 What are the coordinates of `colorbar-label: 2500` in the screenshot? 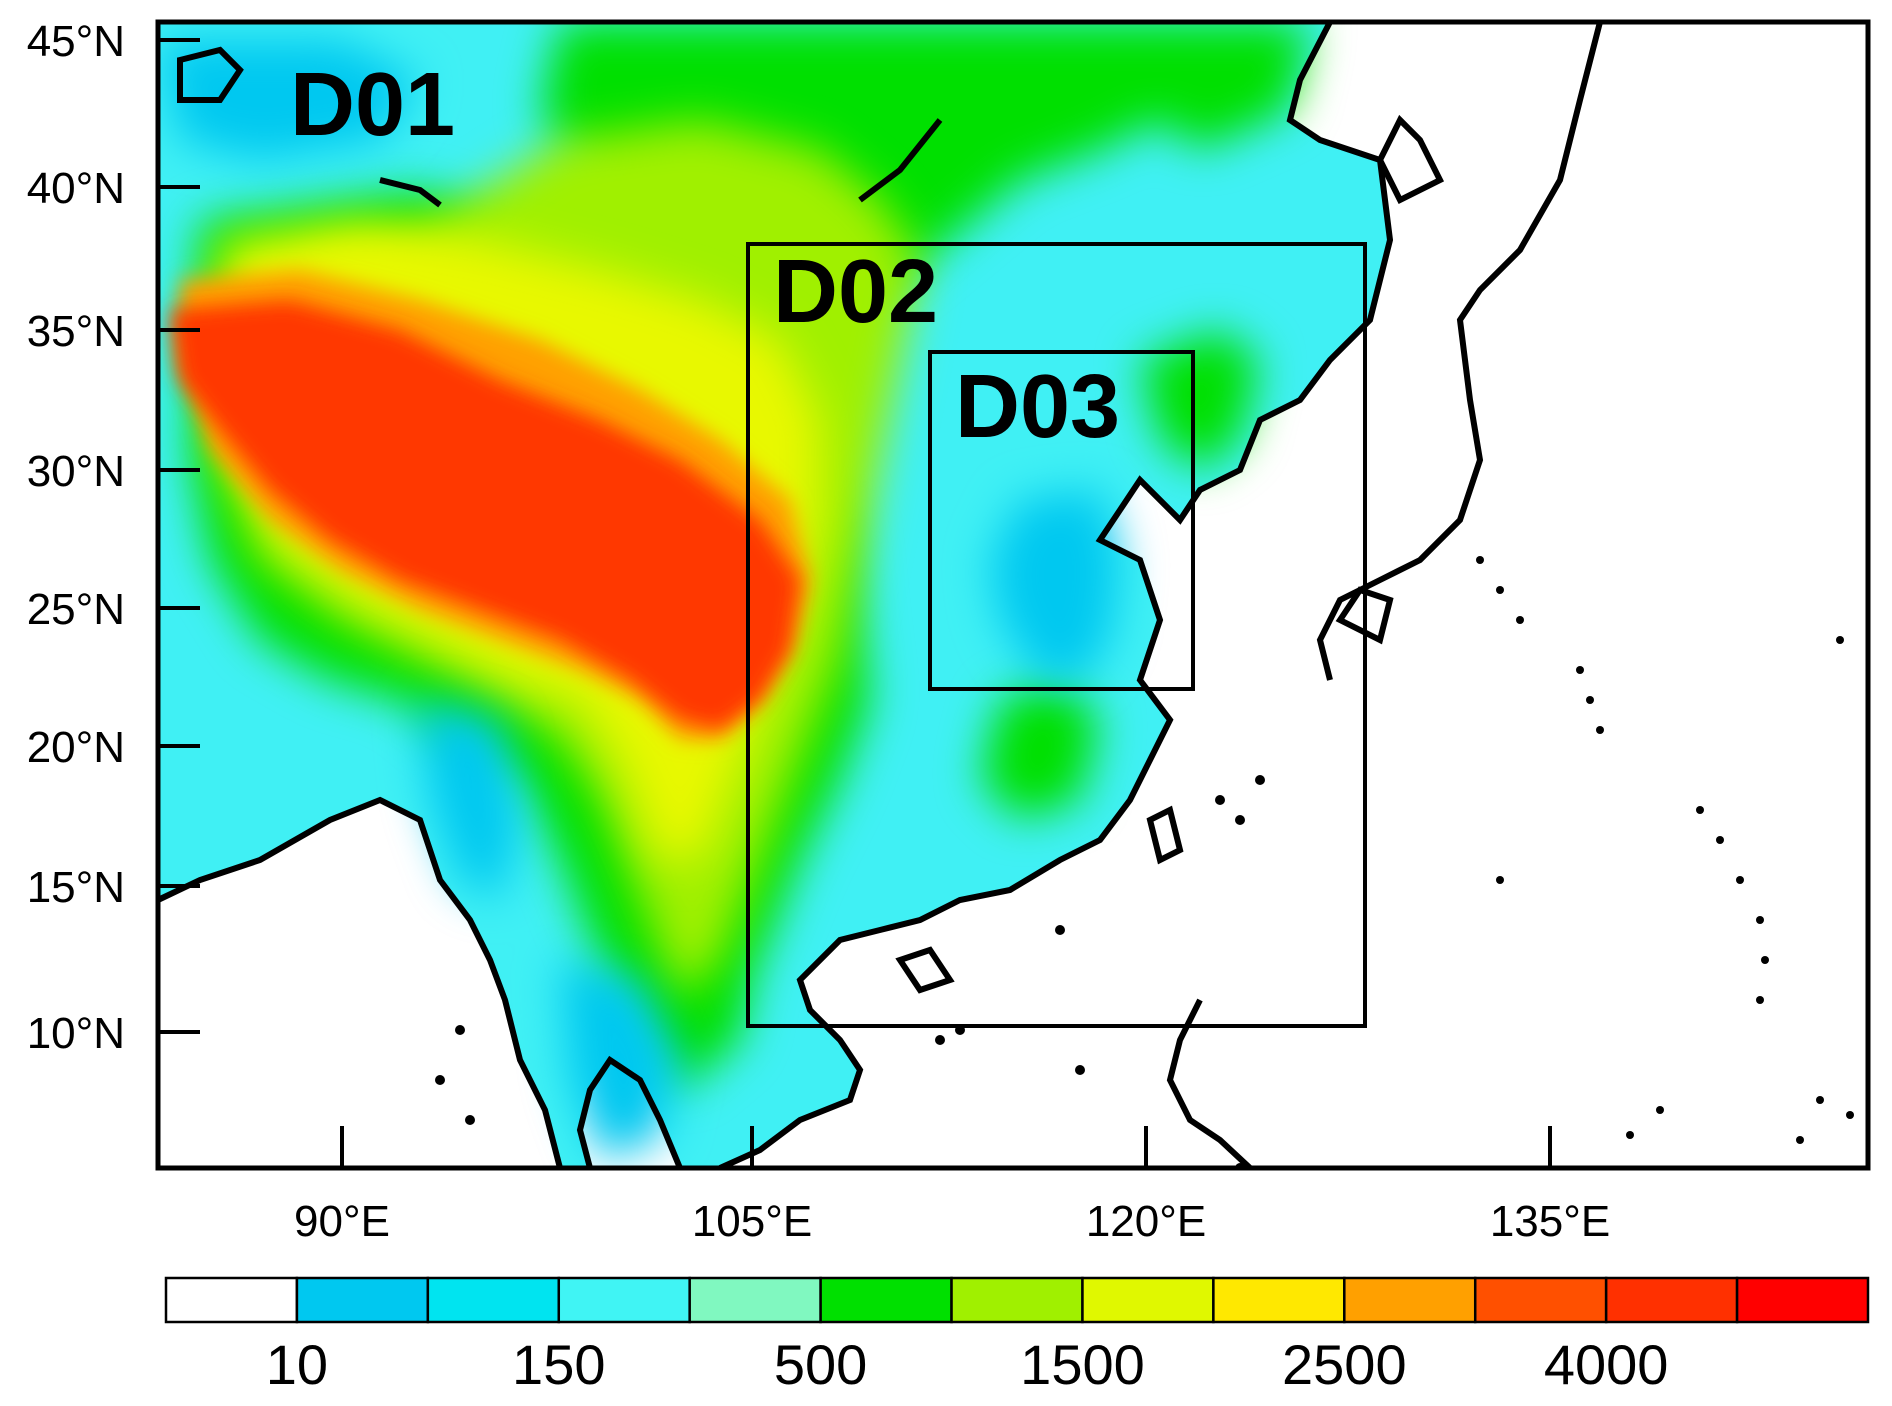 It's located at (1344, 1364).